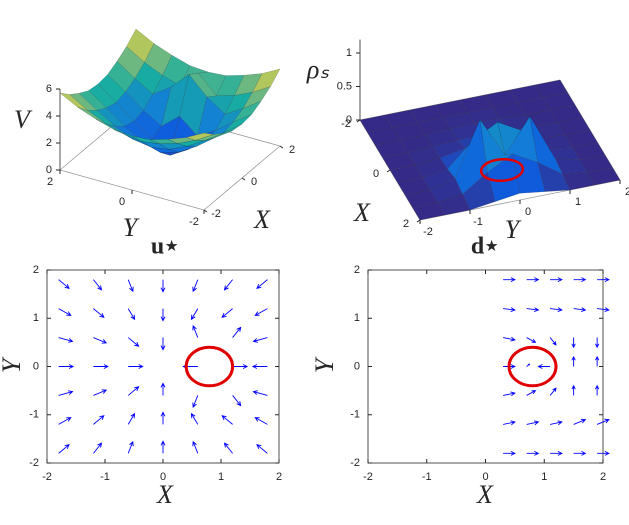 The image size is (629, 525). What do you see at coordinates (36, 318) in the screenshot?
I see `y-tick-label: 1` at bounding box center [36, 318].